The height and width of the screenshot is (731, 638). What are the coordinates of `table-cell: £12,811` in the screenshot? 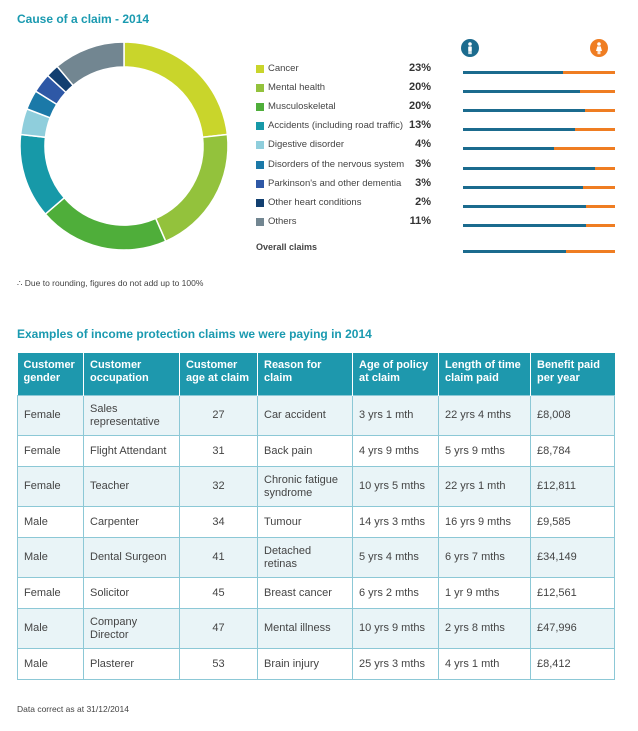 It's located at (572, 486).